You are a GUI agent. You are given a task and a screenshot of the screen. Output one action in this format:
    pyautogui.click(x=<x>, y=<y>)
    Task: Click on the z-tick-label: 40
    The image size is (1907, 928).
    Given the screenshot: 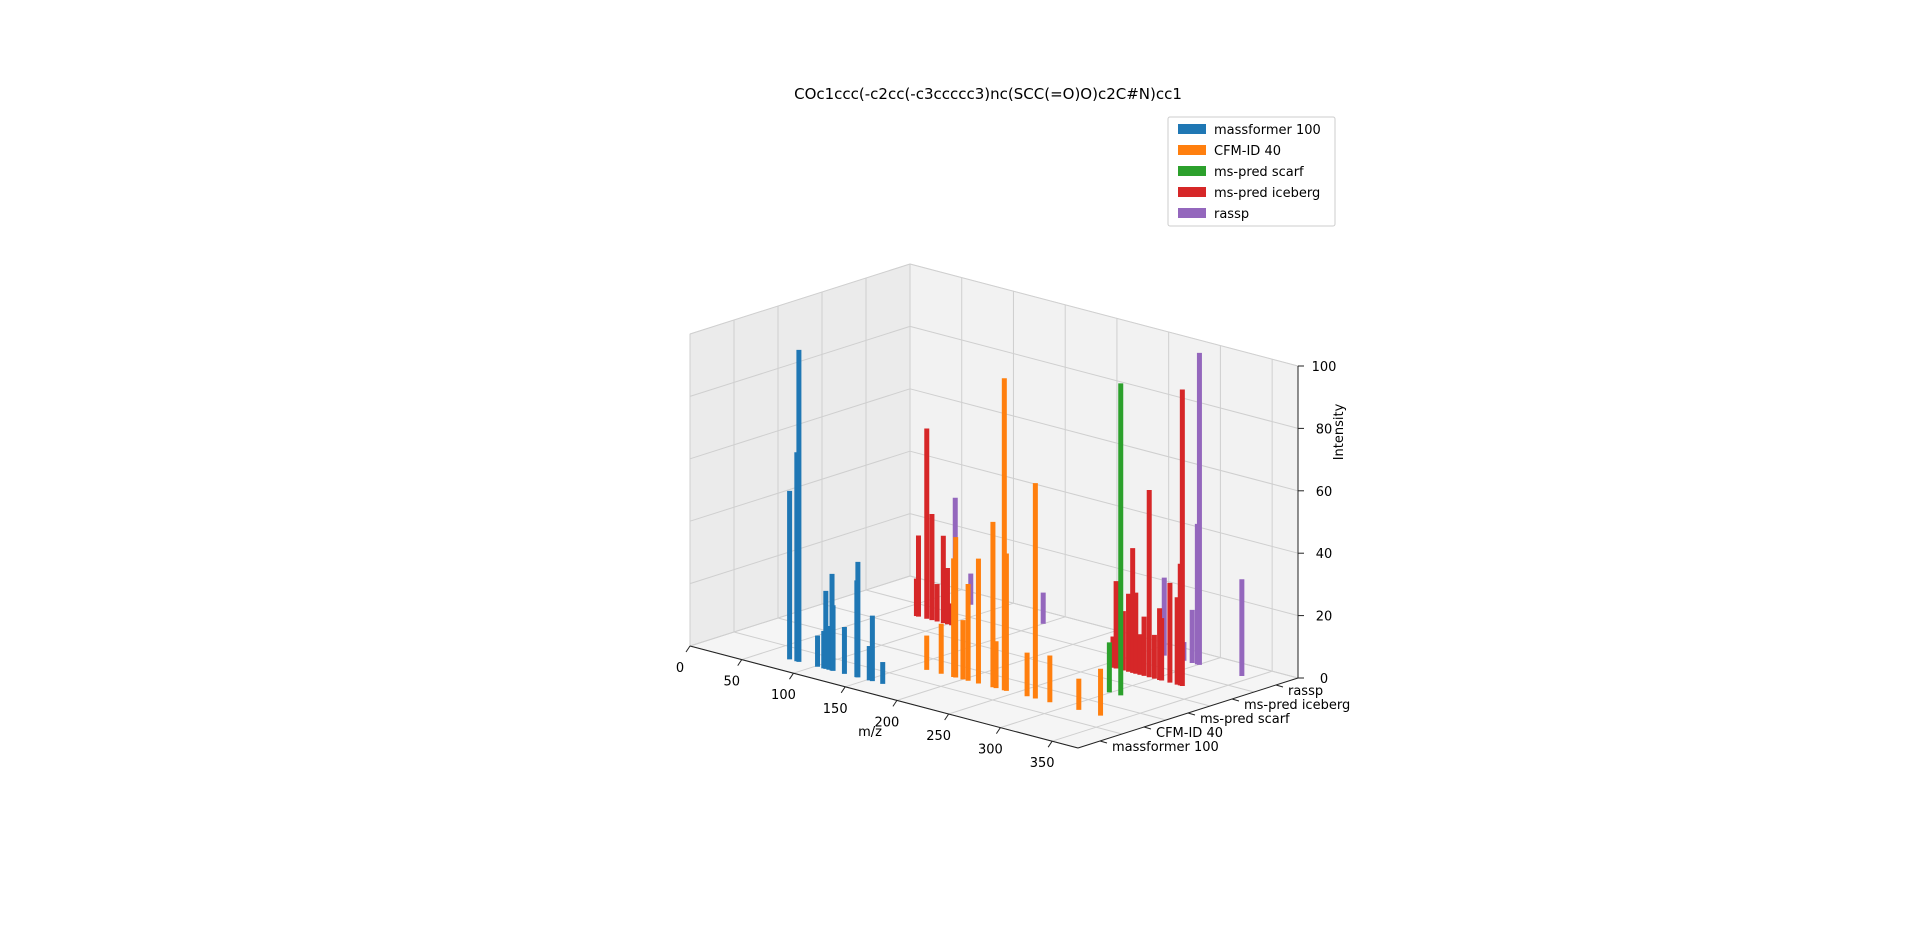 What is the action you would take?
    pyautogui.click(x=1324, y=554)
    